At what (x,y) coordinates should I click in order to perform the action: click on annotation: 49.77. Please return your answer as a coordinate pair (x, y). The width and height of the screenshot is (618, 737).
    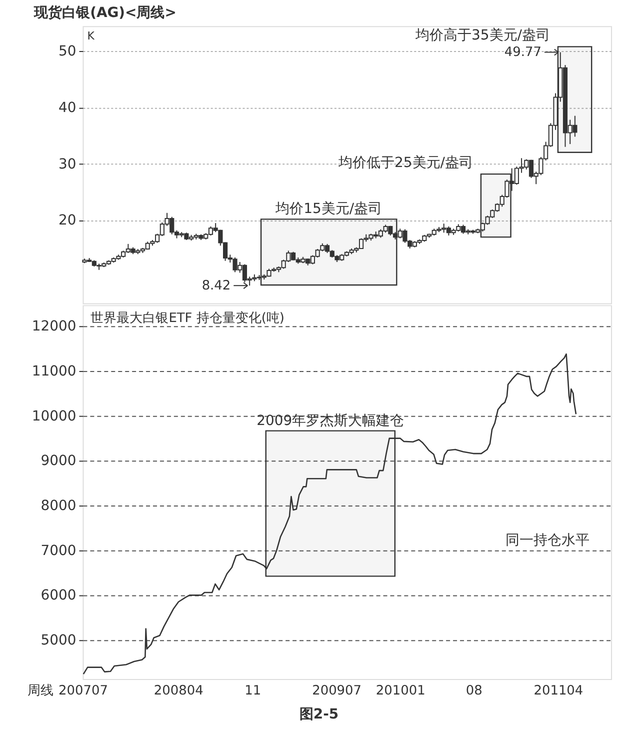
    Looking at the image, I should click on (523, 52).